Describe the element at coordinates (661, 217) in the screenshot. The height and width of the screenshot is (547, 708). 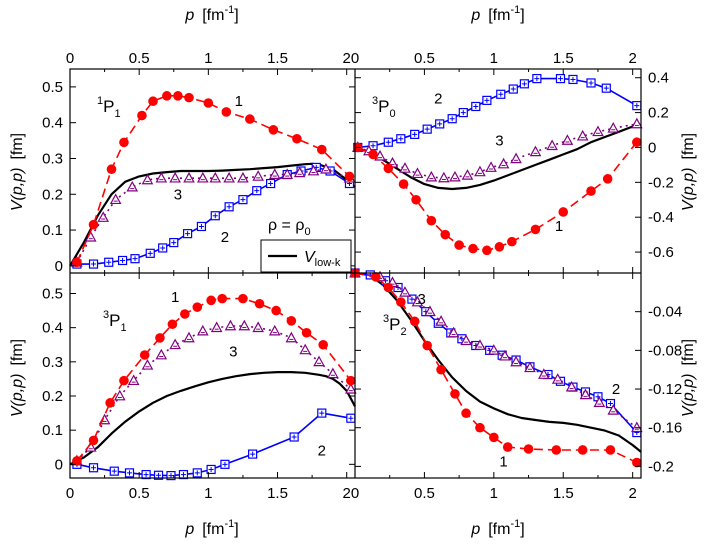
I see `panel-3P0-ytick-label-1: -0.4` at that location.